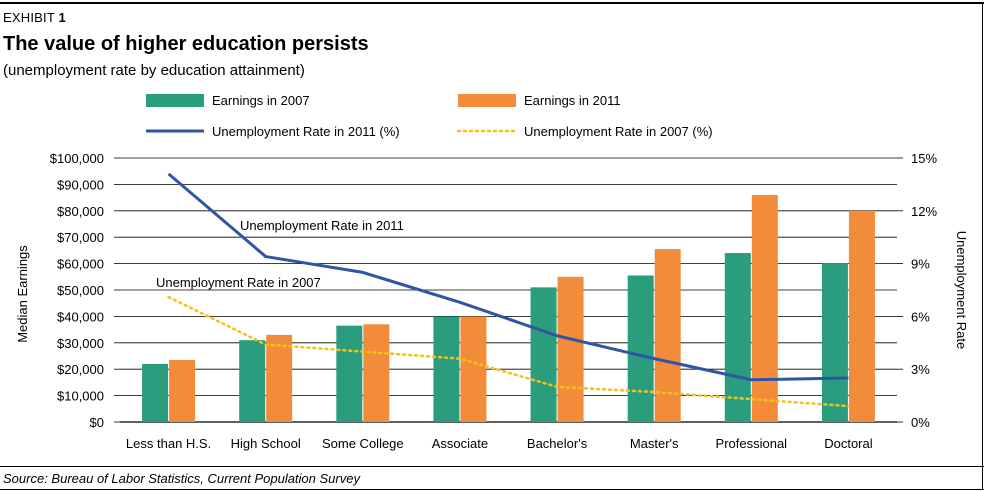 The image size is (984, 491). I want to click on exhibit-label: EXHIBIT 1, so click(34, 17).